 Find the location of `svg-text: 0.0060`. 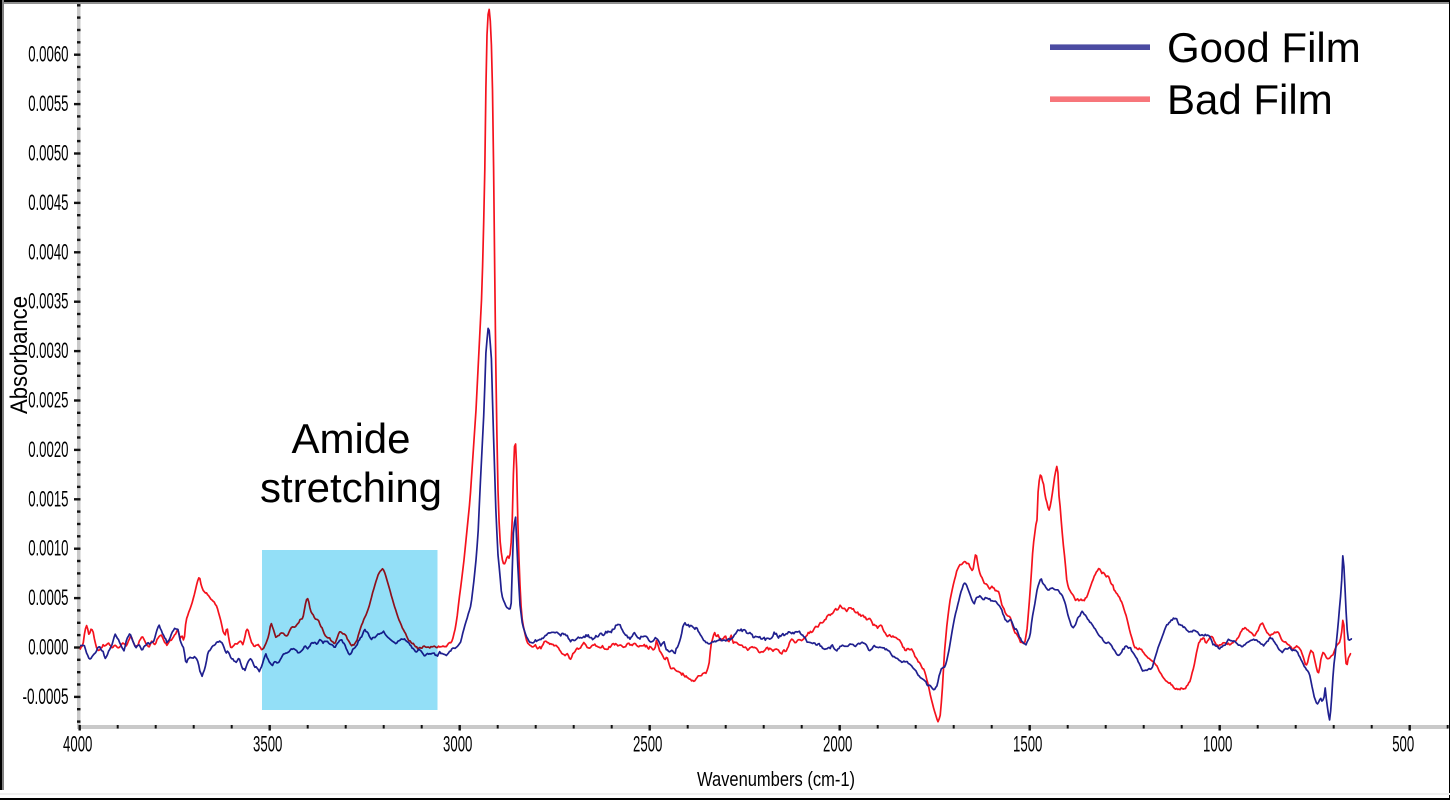

svg-text: 0.0060 is located at coordinates (48, 54).